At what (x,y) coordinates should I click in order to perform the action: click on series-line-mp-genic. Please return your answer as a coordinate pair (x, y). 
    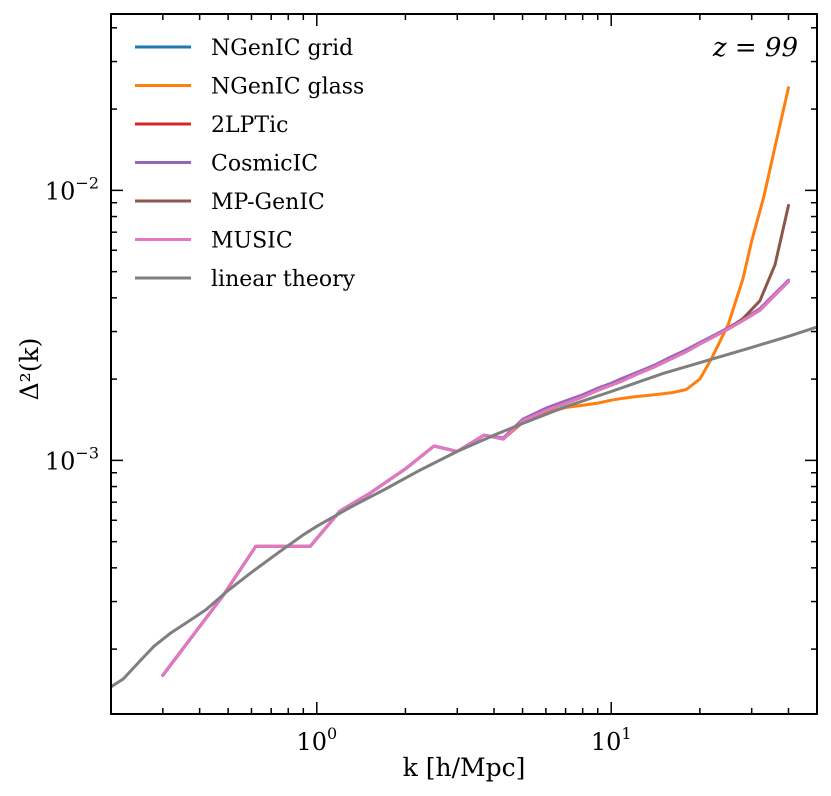
    Looking at the image, I should click on (645, 322).